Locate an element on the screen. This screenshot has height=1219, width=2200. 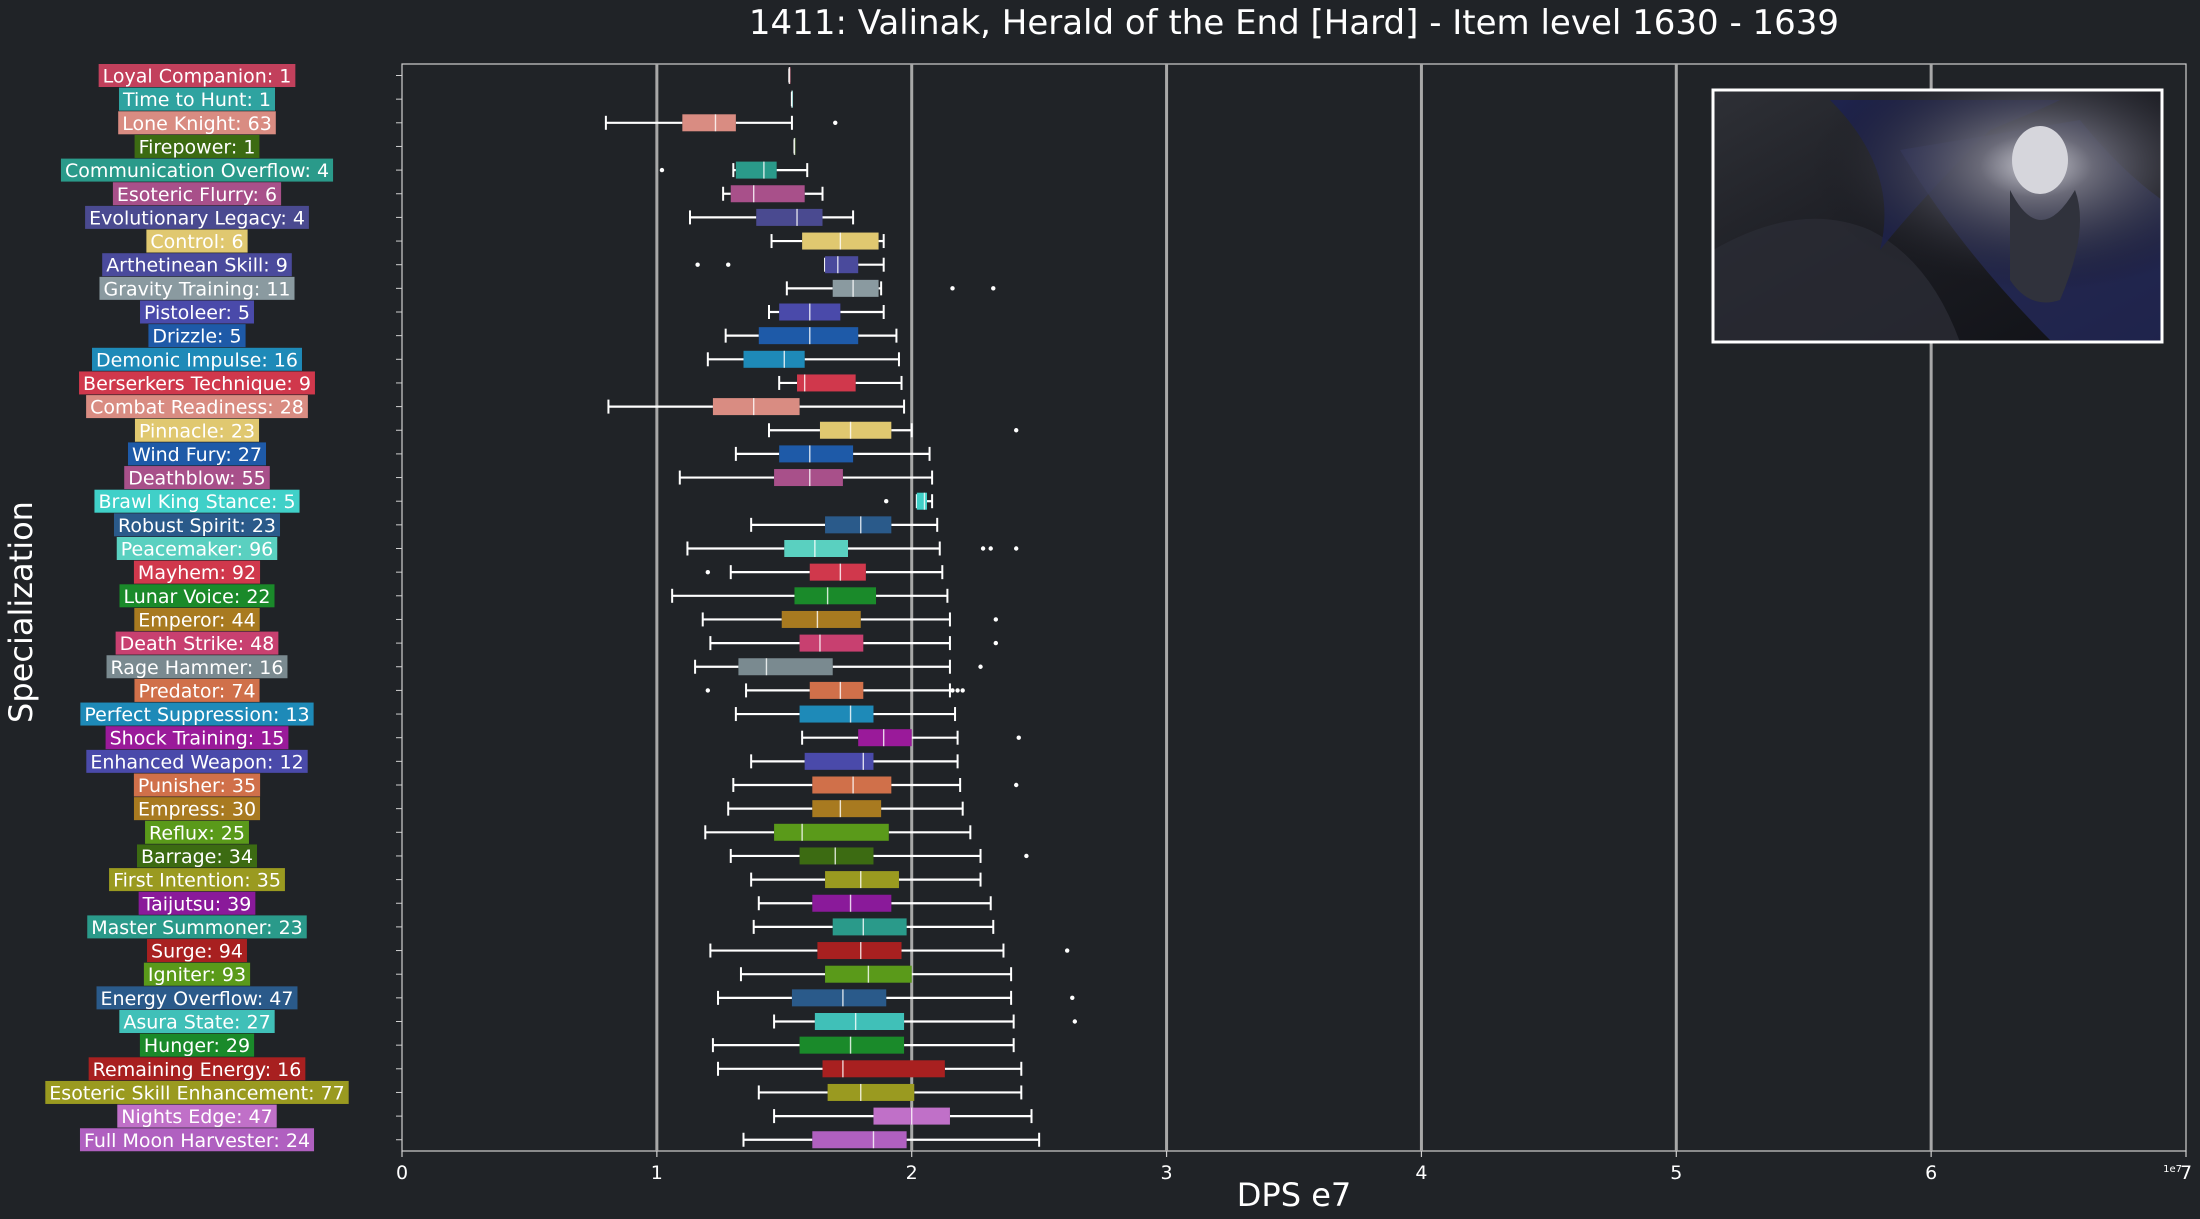
category-label: Predator: 74 is located at coordinates (196, 691).